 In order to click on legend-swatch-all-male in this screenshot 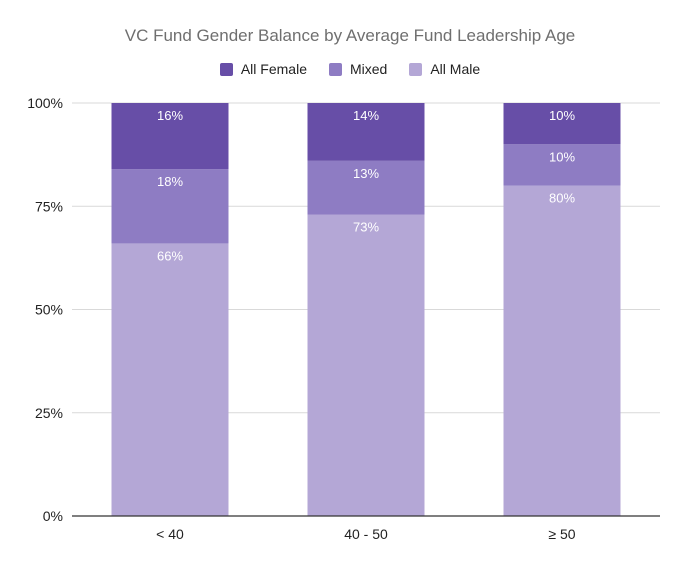, I will do `click(416, 69)`.